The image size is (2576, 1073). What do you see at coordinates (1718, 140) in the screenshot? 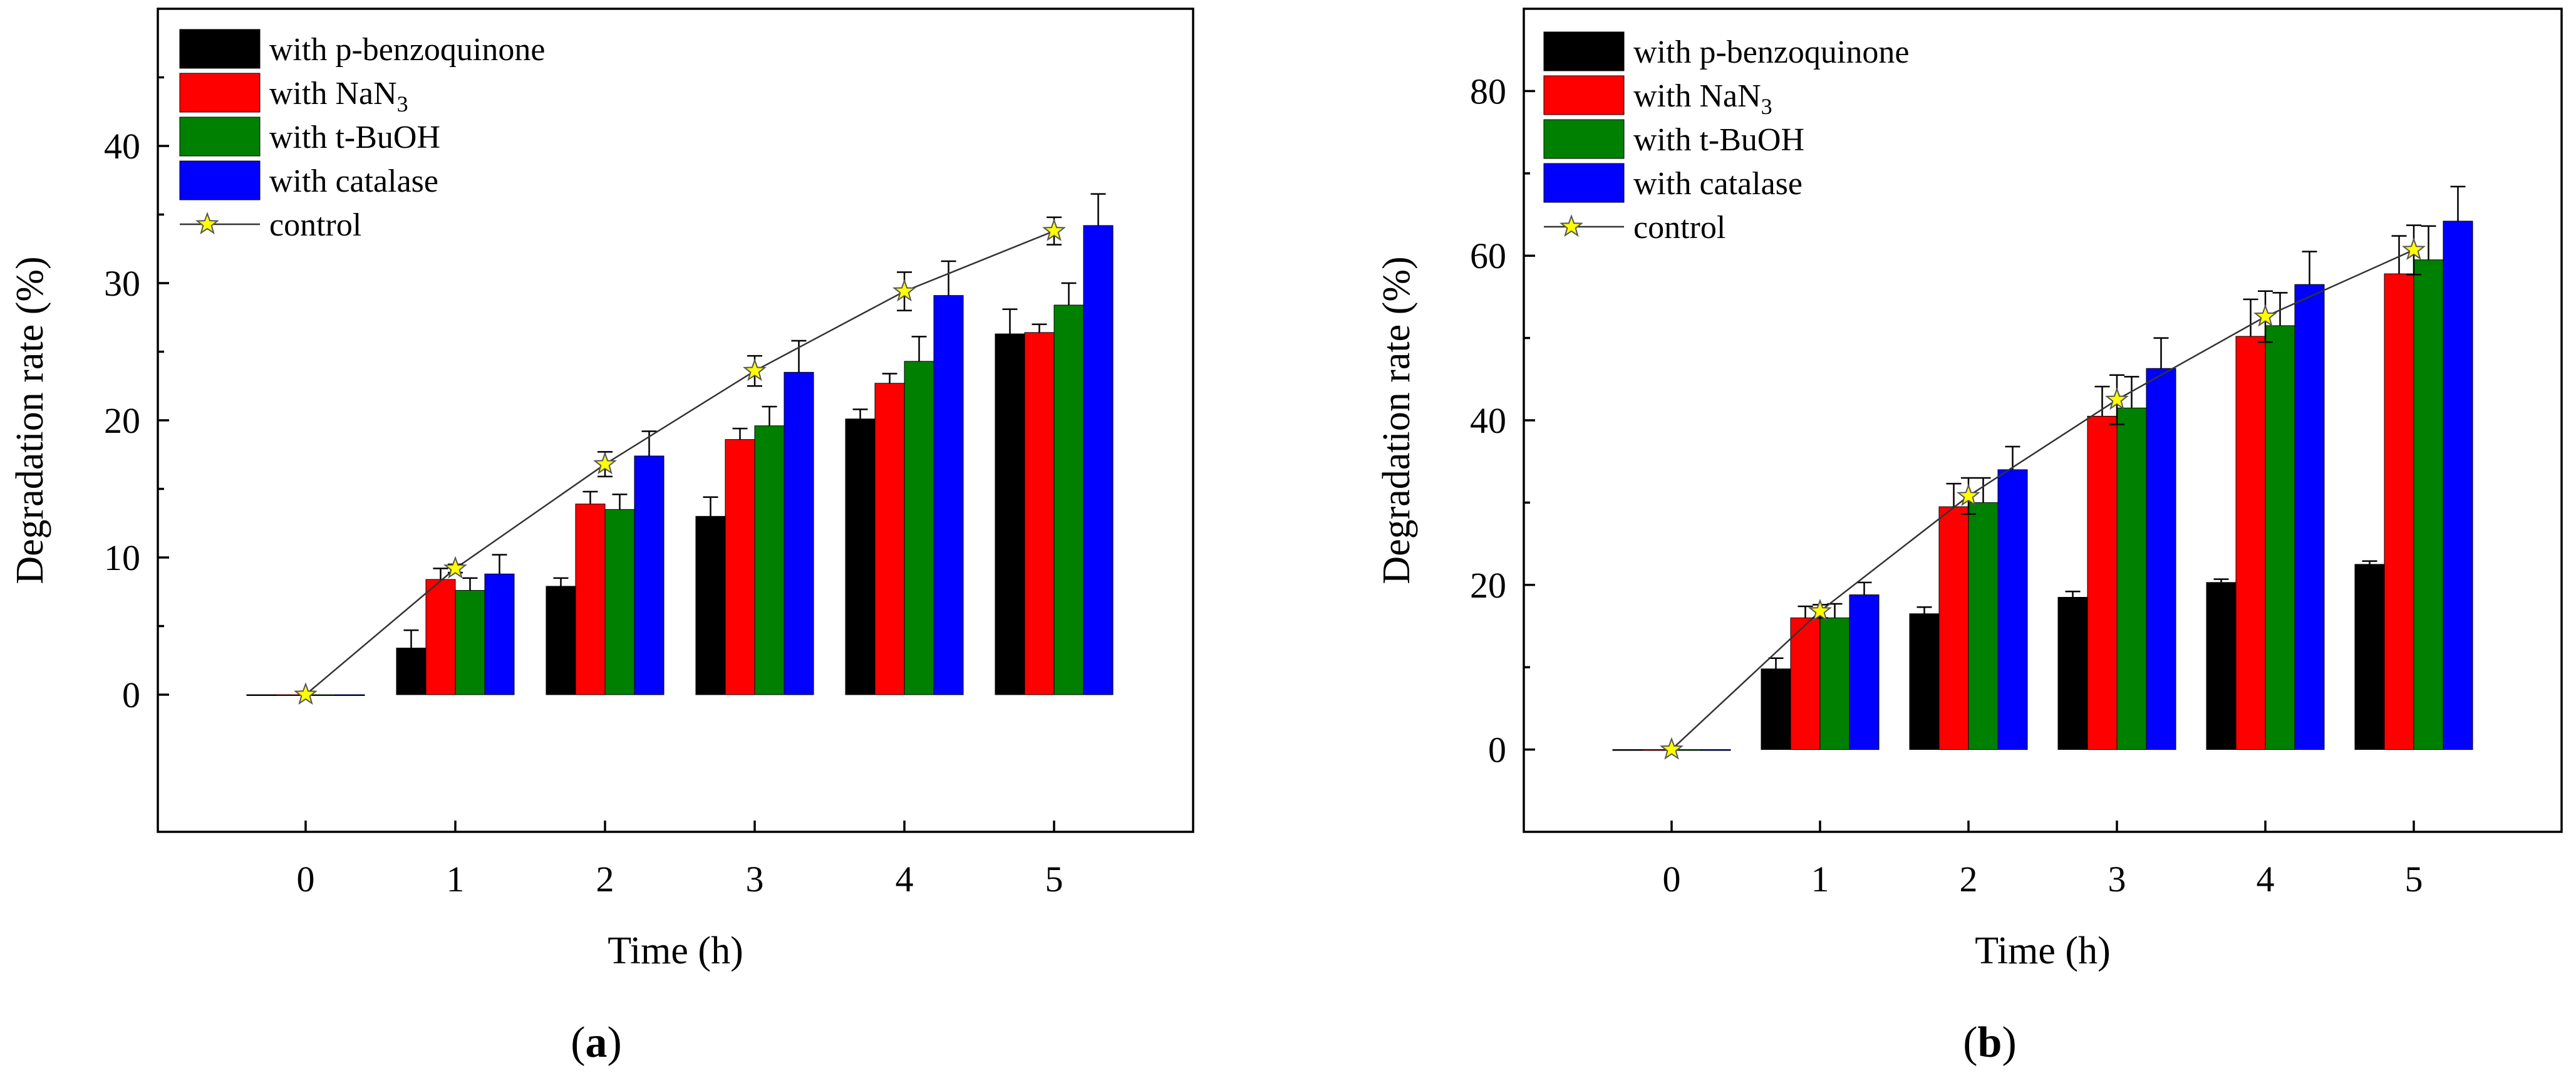
I see `legend-label-t_buoh: with t-BuOH` at bounding box center [1718, 140].